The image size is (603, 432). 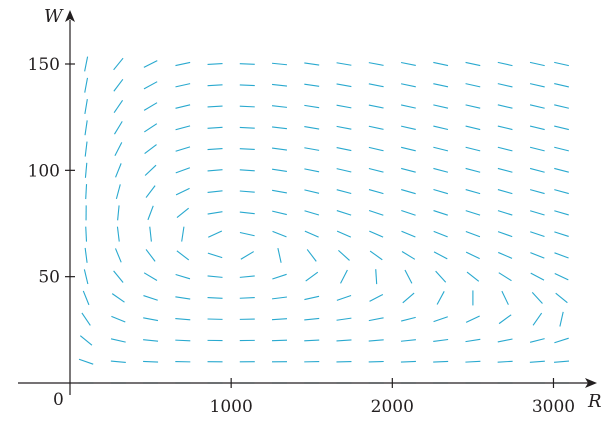 I want to click on y-tick-label: 150, so click(x=44, y=65).